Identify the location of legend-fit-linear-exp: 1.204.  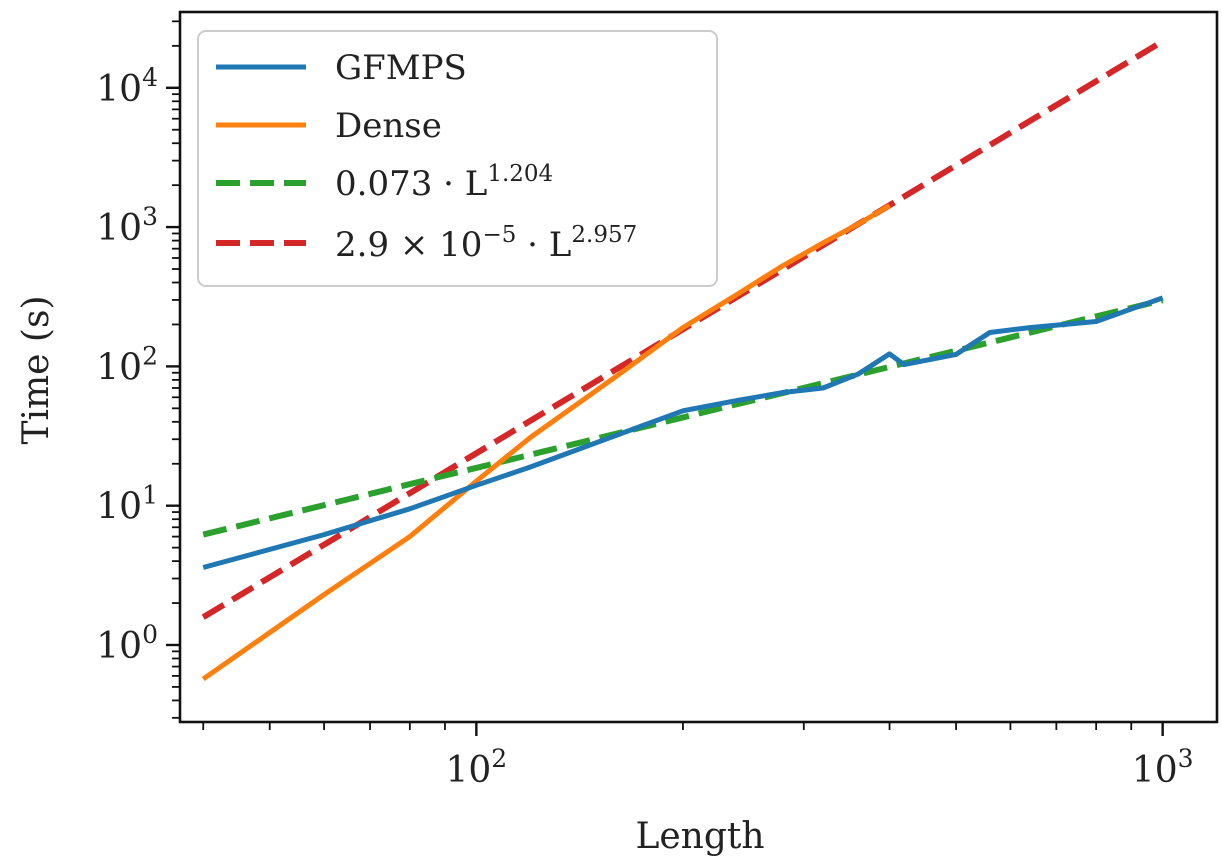
(520, 174).